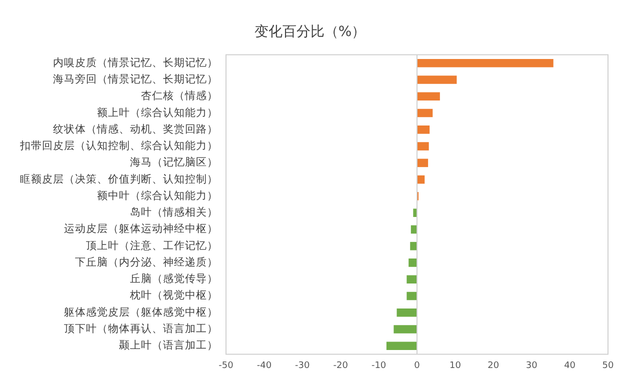  I want to click on y-tick-label: 额上叶（综合认知能力）, so click(157, 112).